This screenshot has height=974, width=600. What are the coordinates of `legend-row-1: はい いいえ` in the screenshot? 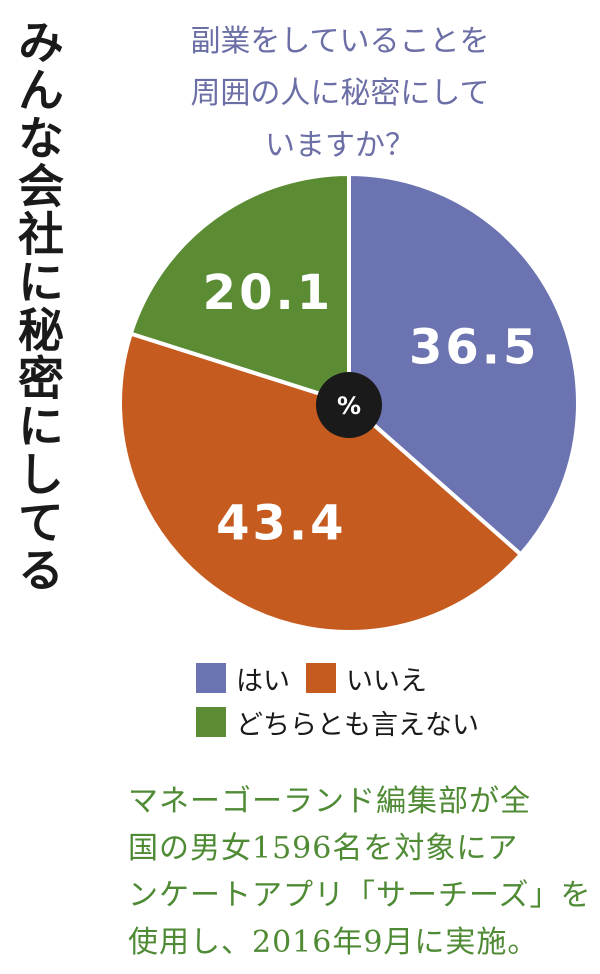 It's located at (386, 678).